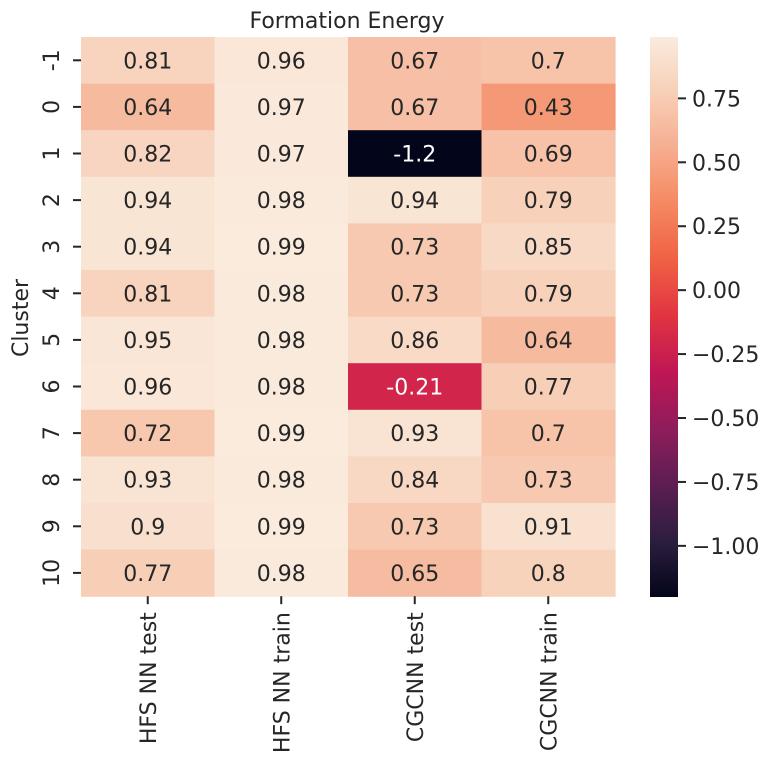 The image size is (775, 772). Describe the element at coordinates (725, 419) in the screenshot. I see `colorbar-tick-label: −0.50` at that location.